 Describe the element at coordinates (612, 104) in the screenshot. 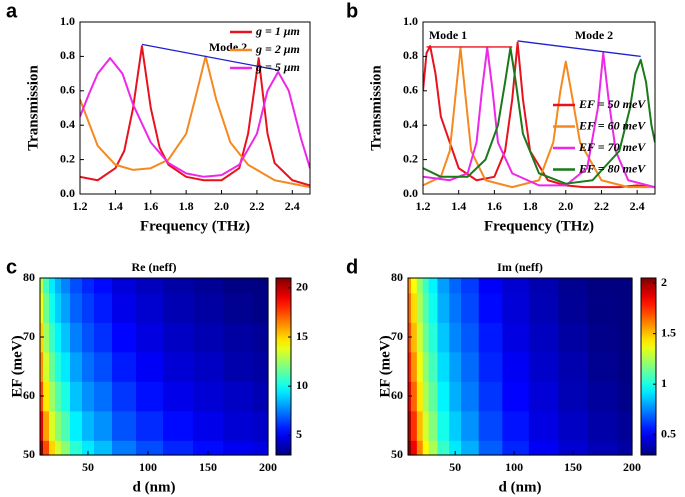

I see `legend-label: EF = 50 meV` at that location.